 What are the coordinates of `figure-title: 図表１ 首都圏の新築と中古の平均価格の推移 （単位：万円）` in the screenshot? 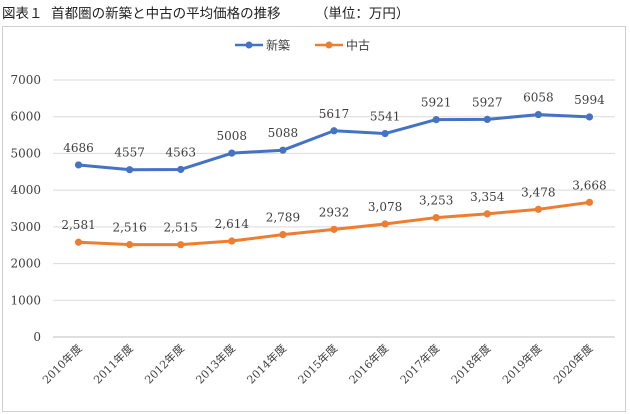 It's located at (205, 12).